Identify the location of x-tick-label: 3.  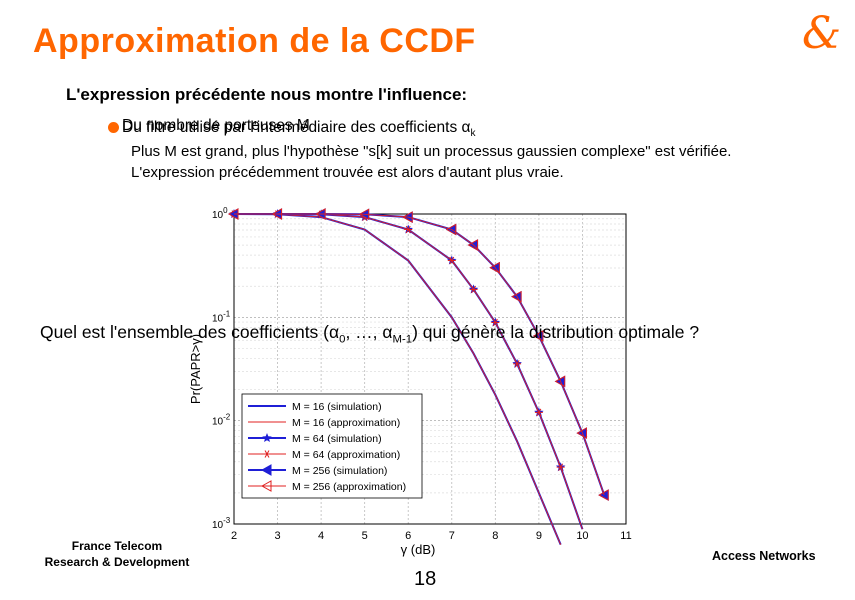
(277, 536).